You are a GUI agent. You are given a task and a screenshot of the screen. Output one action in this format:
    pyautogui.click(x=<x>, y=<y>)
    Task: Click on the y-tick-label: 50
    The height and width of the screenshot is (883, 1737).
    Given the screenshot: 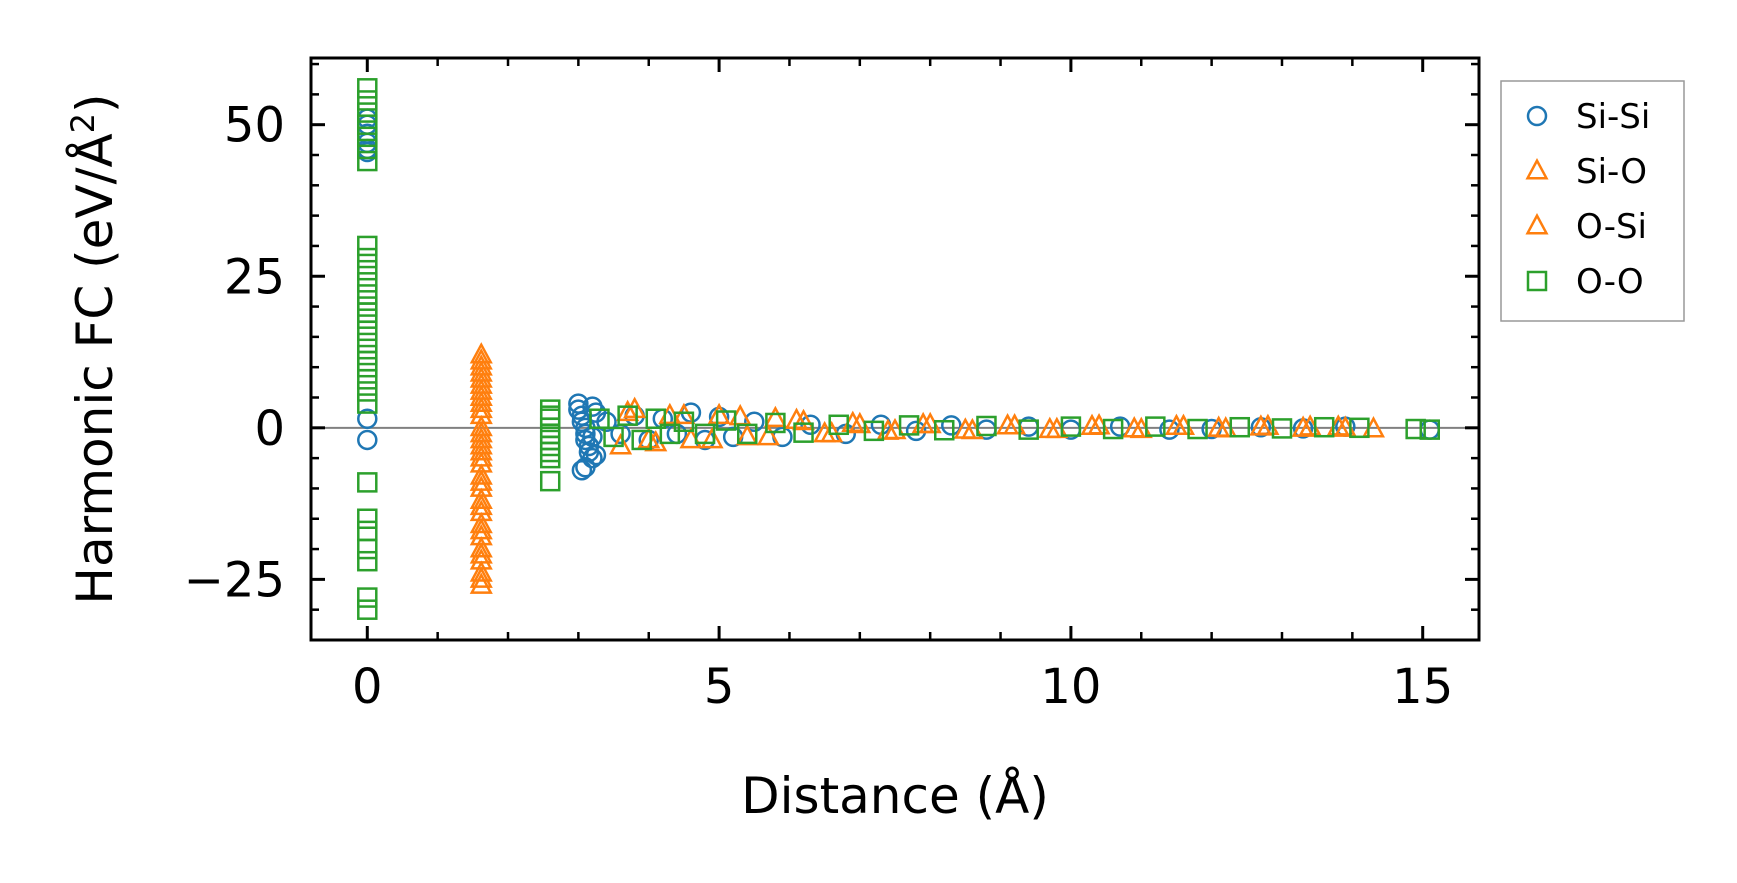 What is the action you would take?
    pyautogui.click(x=254, y=126)
    